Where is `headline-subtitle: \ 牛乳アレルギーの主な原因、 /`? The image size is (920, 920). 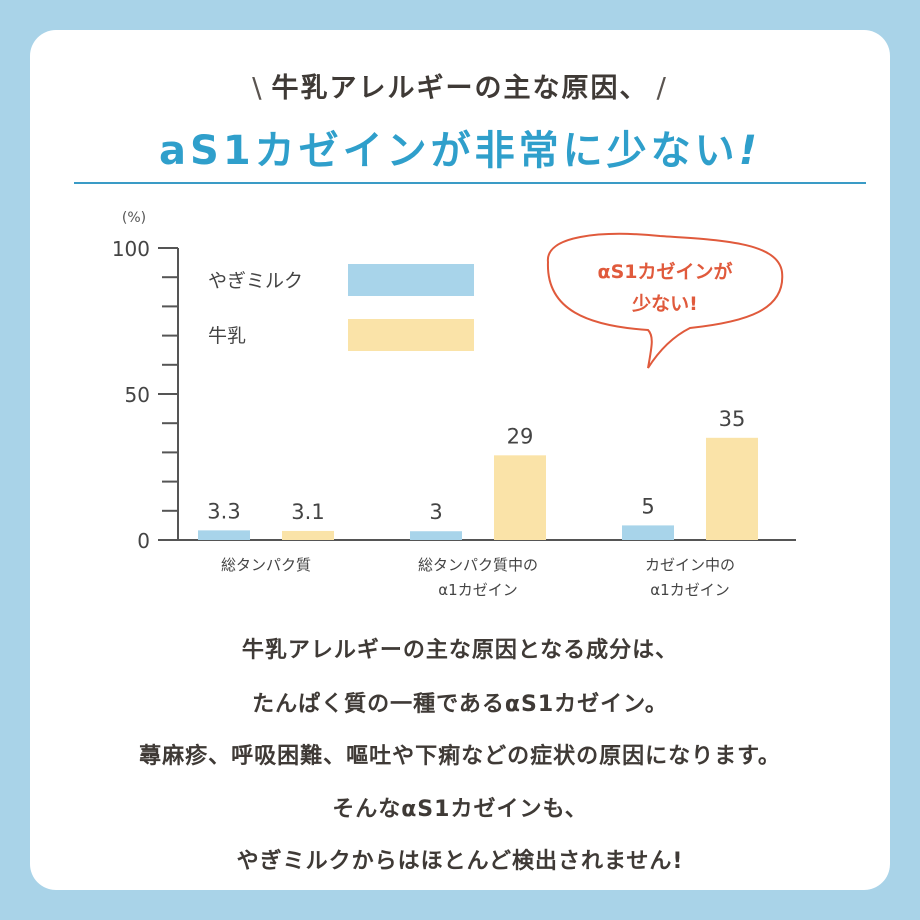 headline-subtitle: \ 牛乳アレルギーの主な原因、 / is located at coordinates (460, 85).